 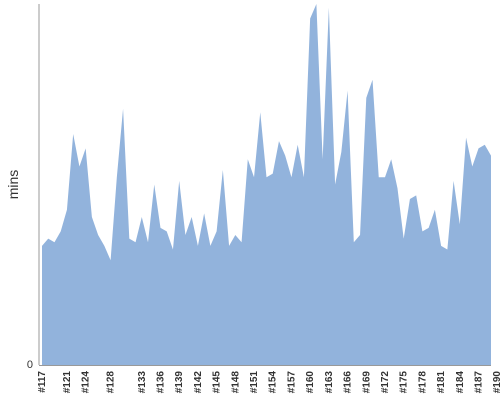 I want to click on x-tick-label: #124, so click(x=86, y=382).